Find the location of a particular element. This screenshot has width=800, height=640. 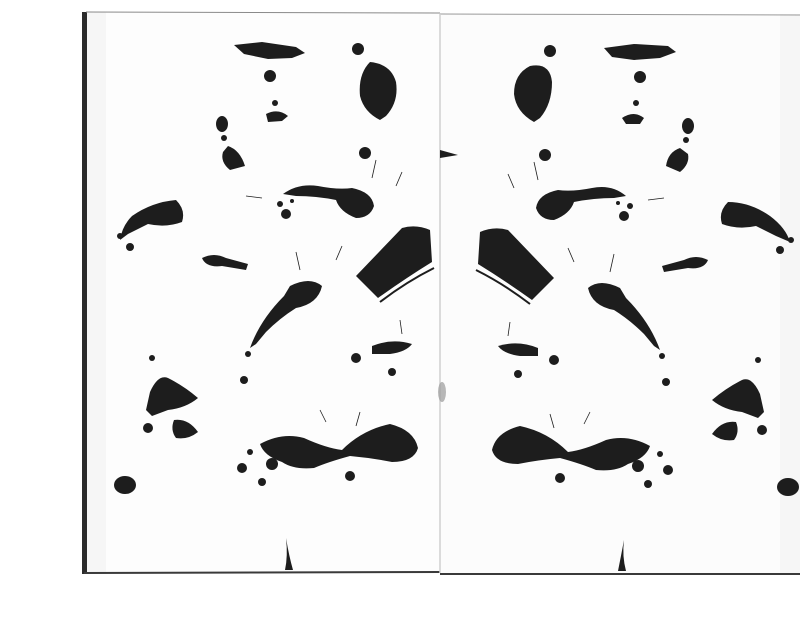

blot-center-block-left is located at coordinates (394, 262).